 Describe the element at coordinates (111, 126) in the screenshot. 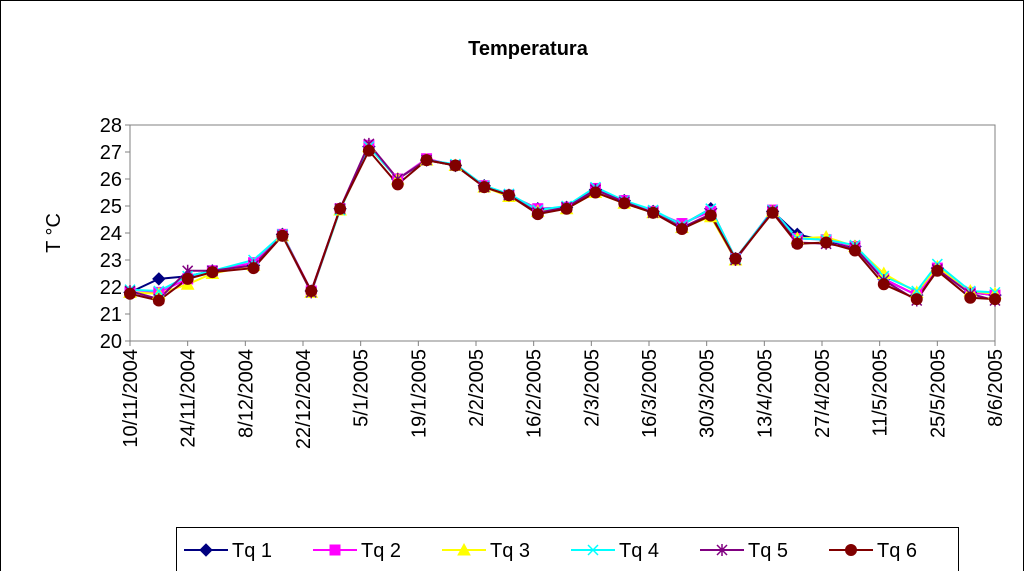

I see `y-tick-label: 28` at that location.